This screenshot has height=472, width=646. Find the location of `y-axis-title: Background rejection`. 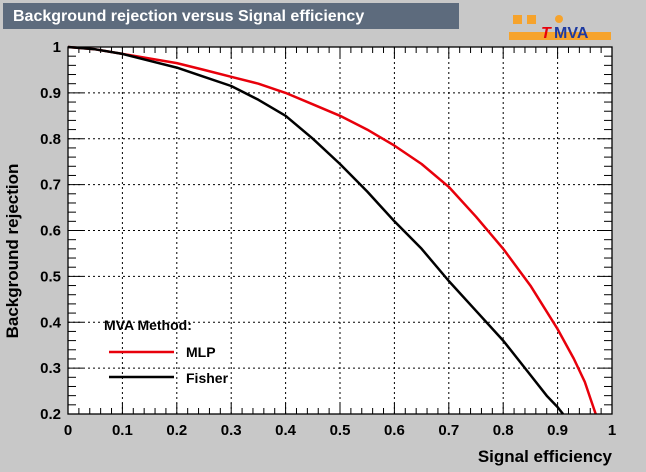

y-axis-title: Background rejection is located at coordinates (12, 251).